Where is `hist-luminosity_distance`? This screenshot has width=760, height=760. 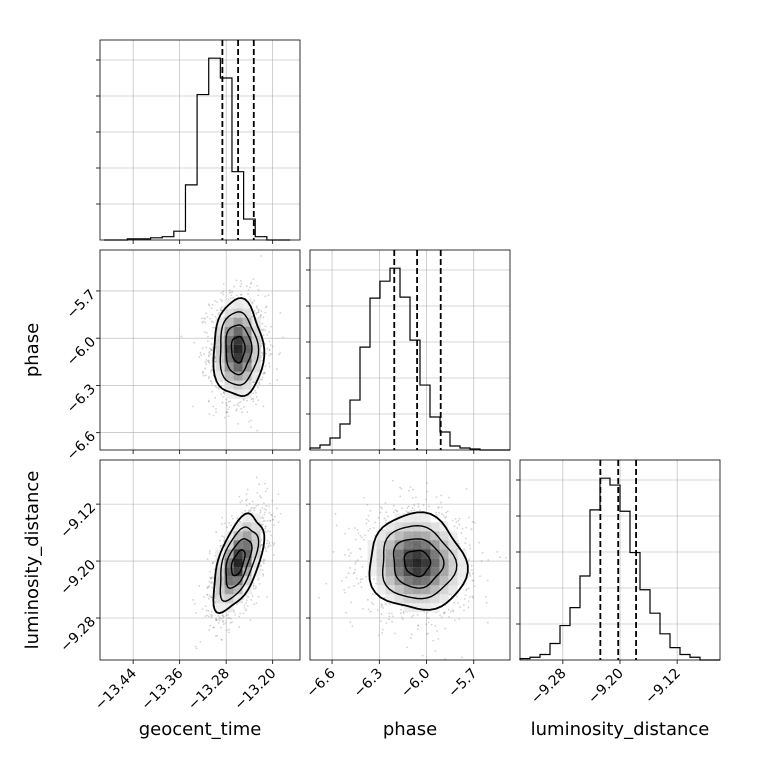
hist-luminosity_distance is located at coordinates (618, 561).